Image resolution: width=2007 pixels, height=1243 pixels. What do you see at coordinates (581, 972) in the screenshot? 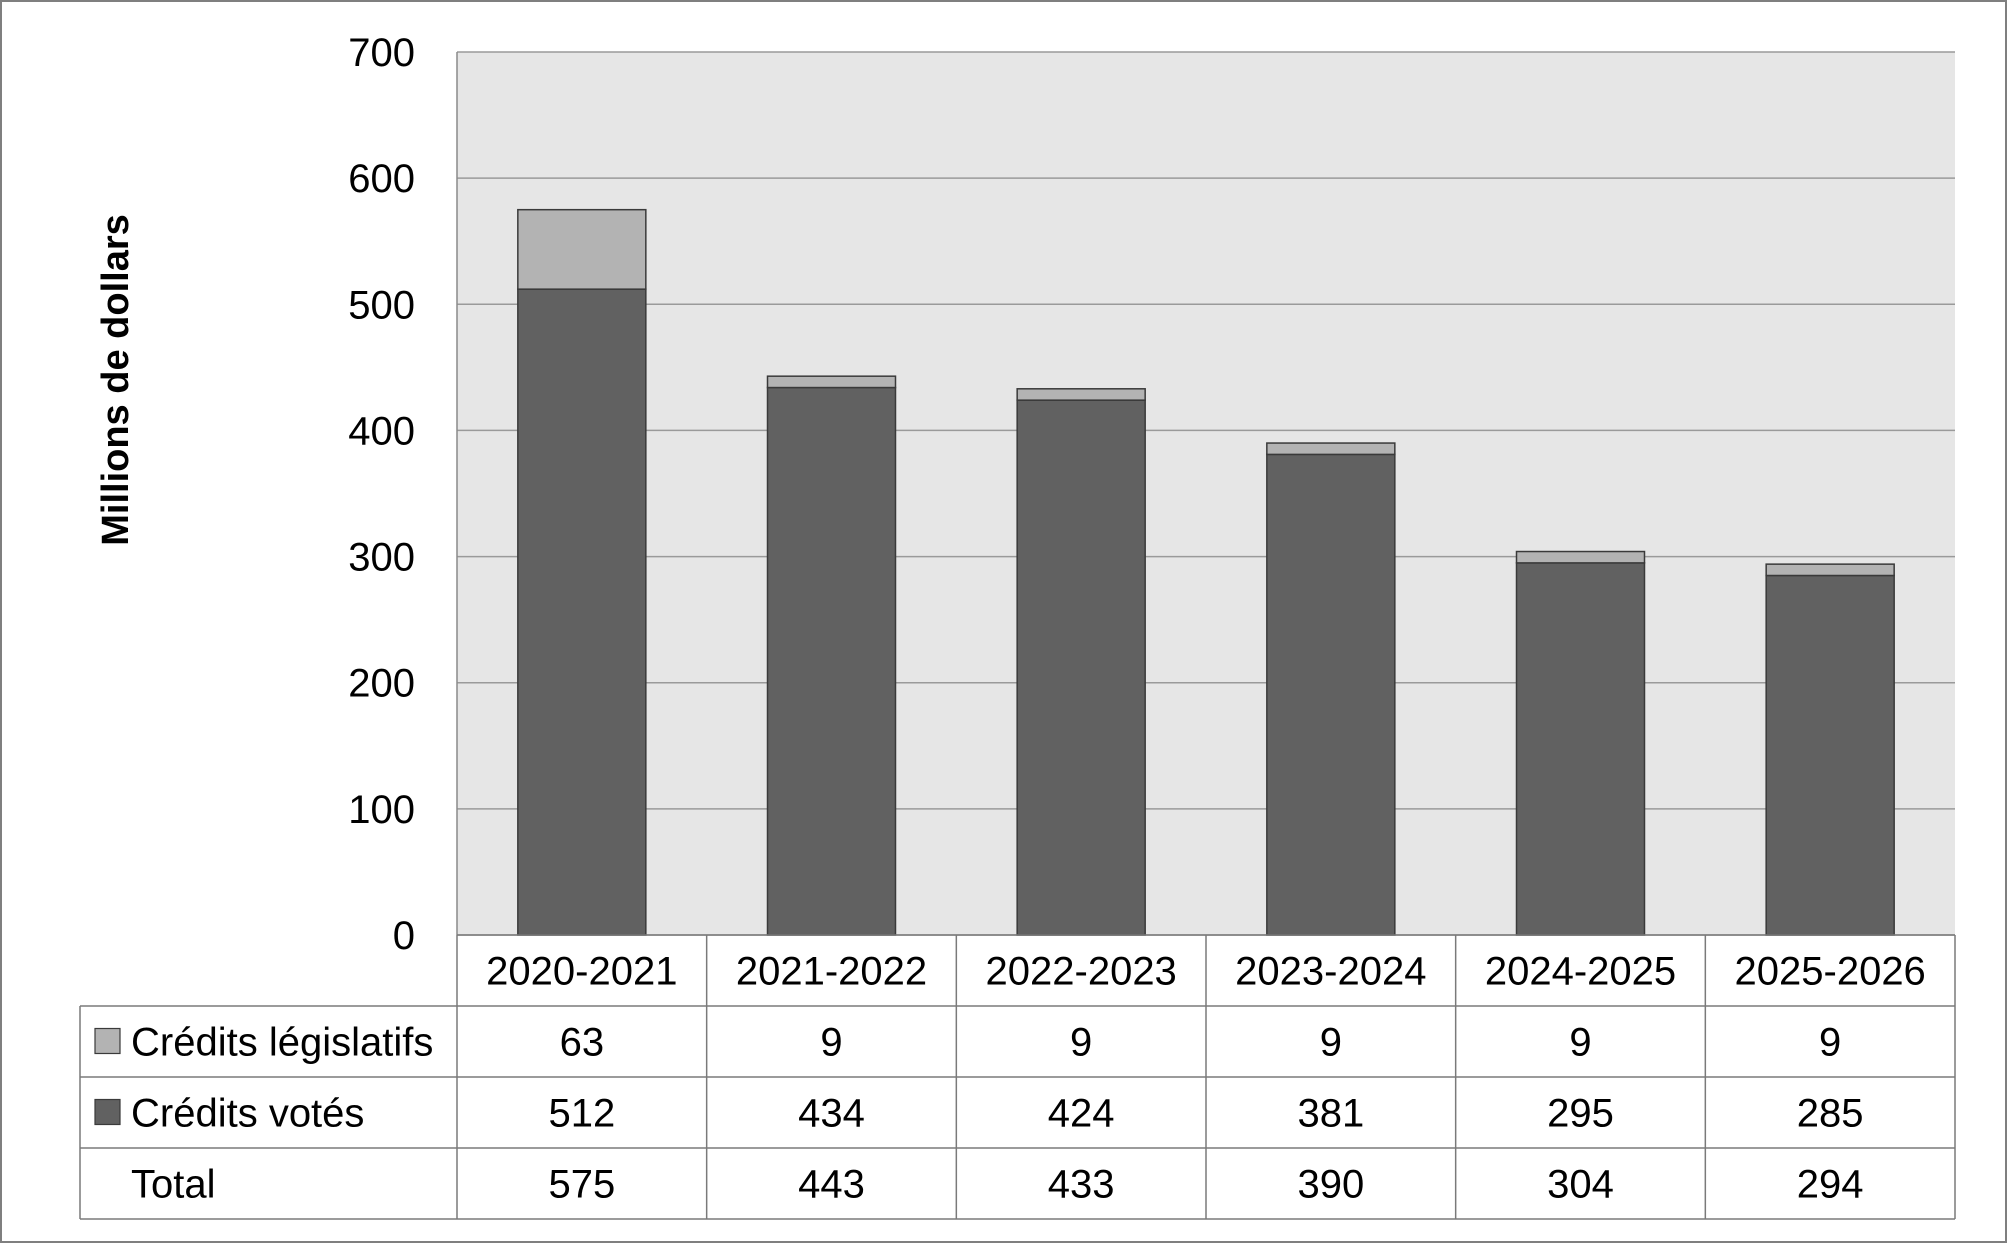
I see `x-tick-label: 2020-2021` at bounding box center [581, 972].